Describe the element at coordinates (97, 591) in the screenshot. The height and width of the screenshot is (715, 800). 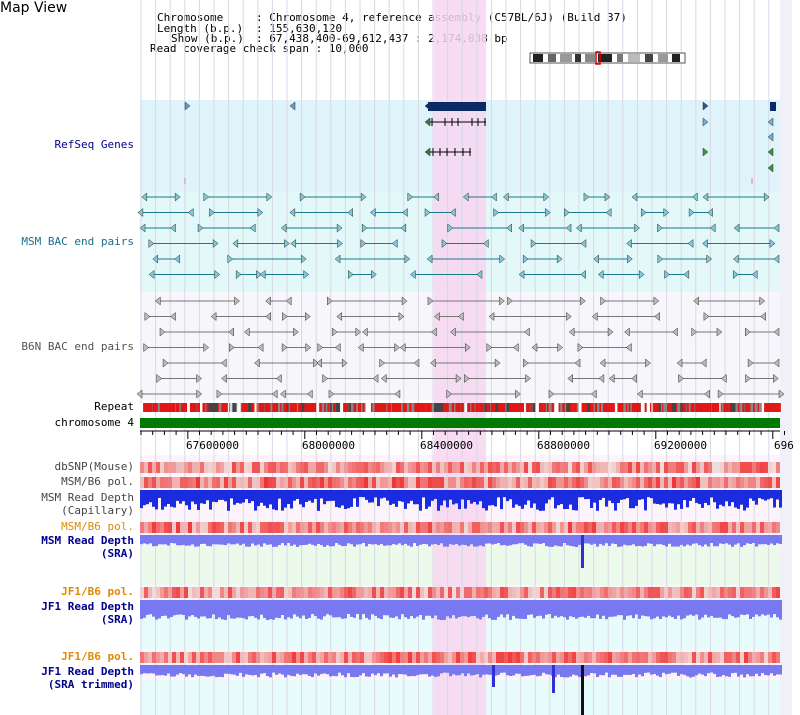
I see `track-label-jf1-pol: JF1/B6 pol.` at that location.